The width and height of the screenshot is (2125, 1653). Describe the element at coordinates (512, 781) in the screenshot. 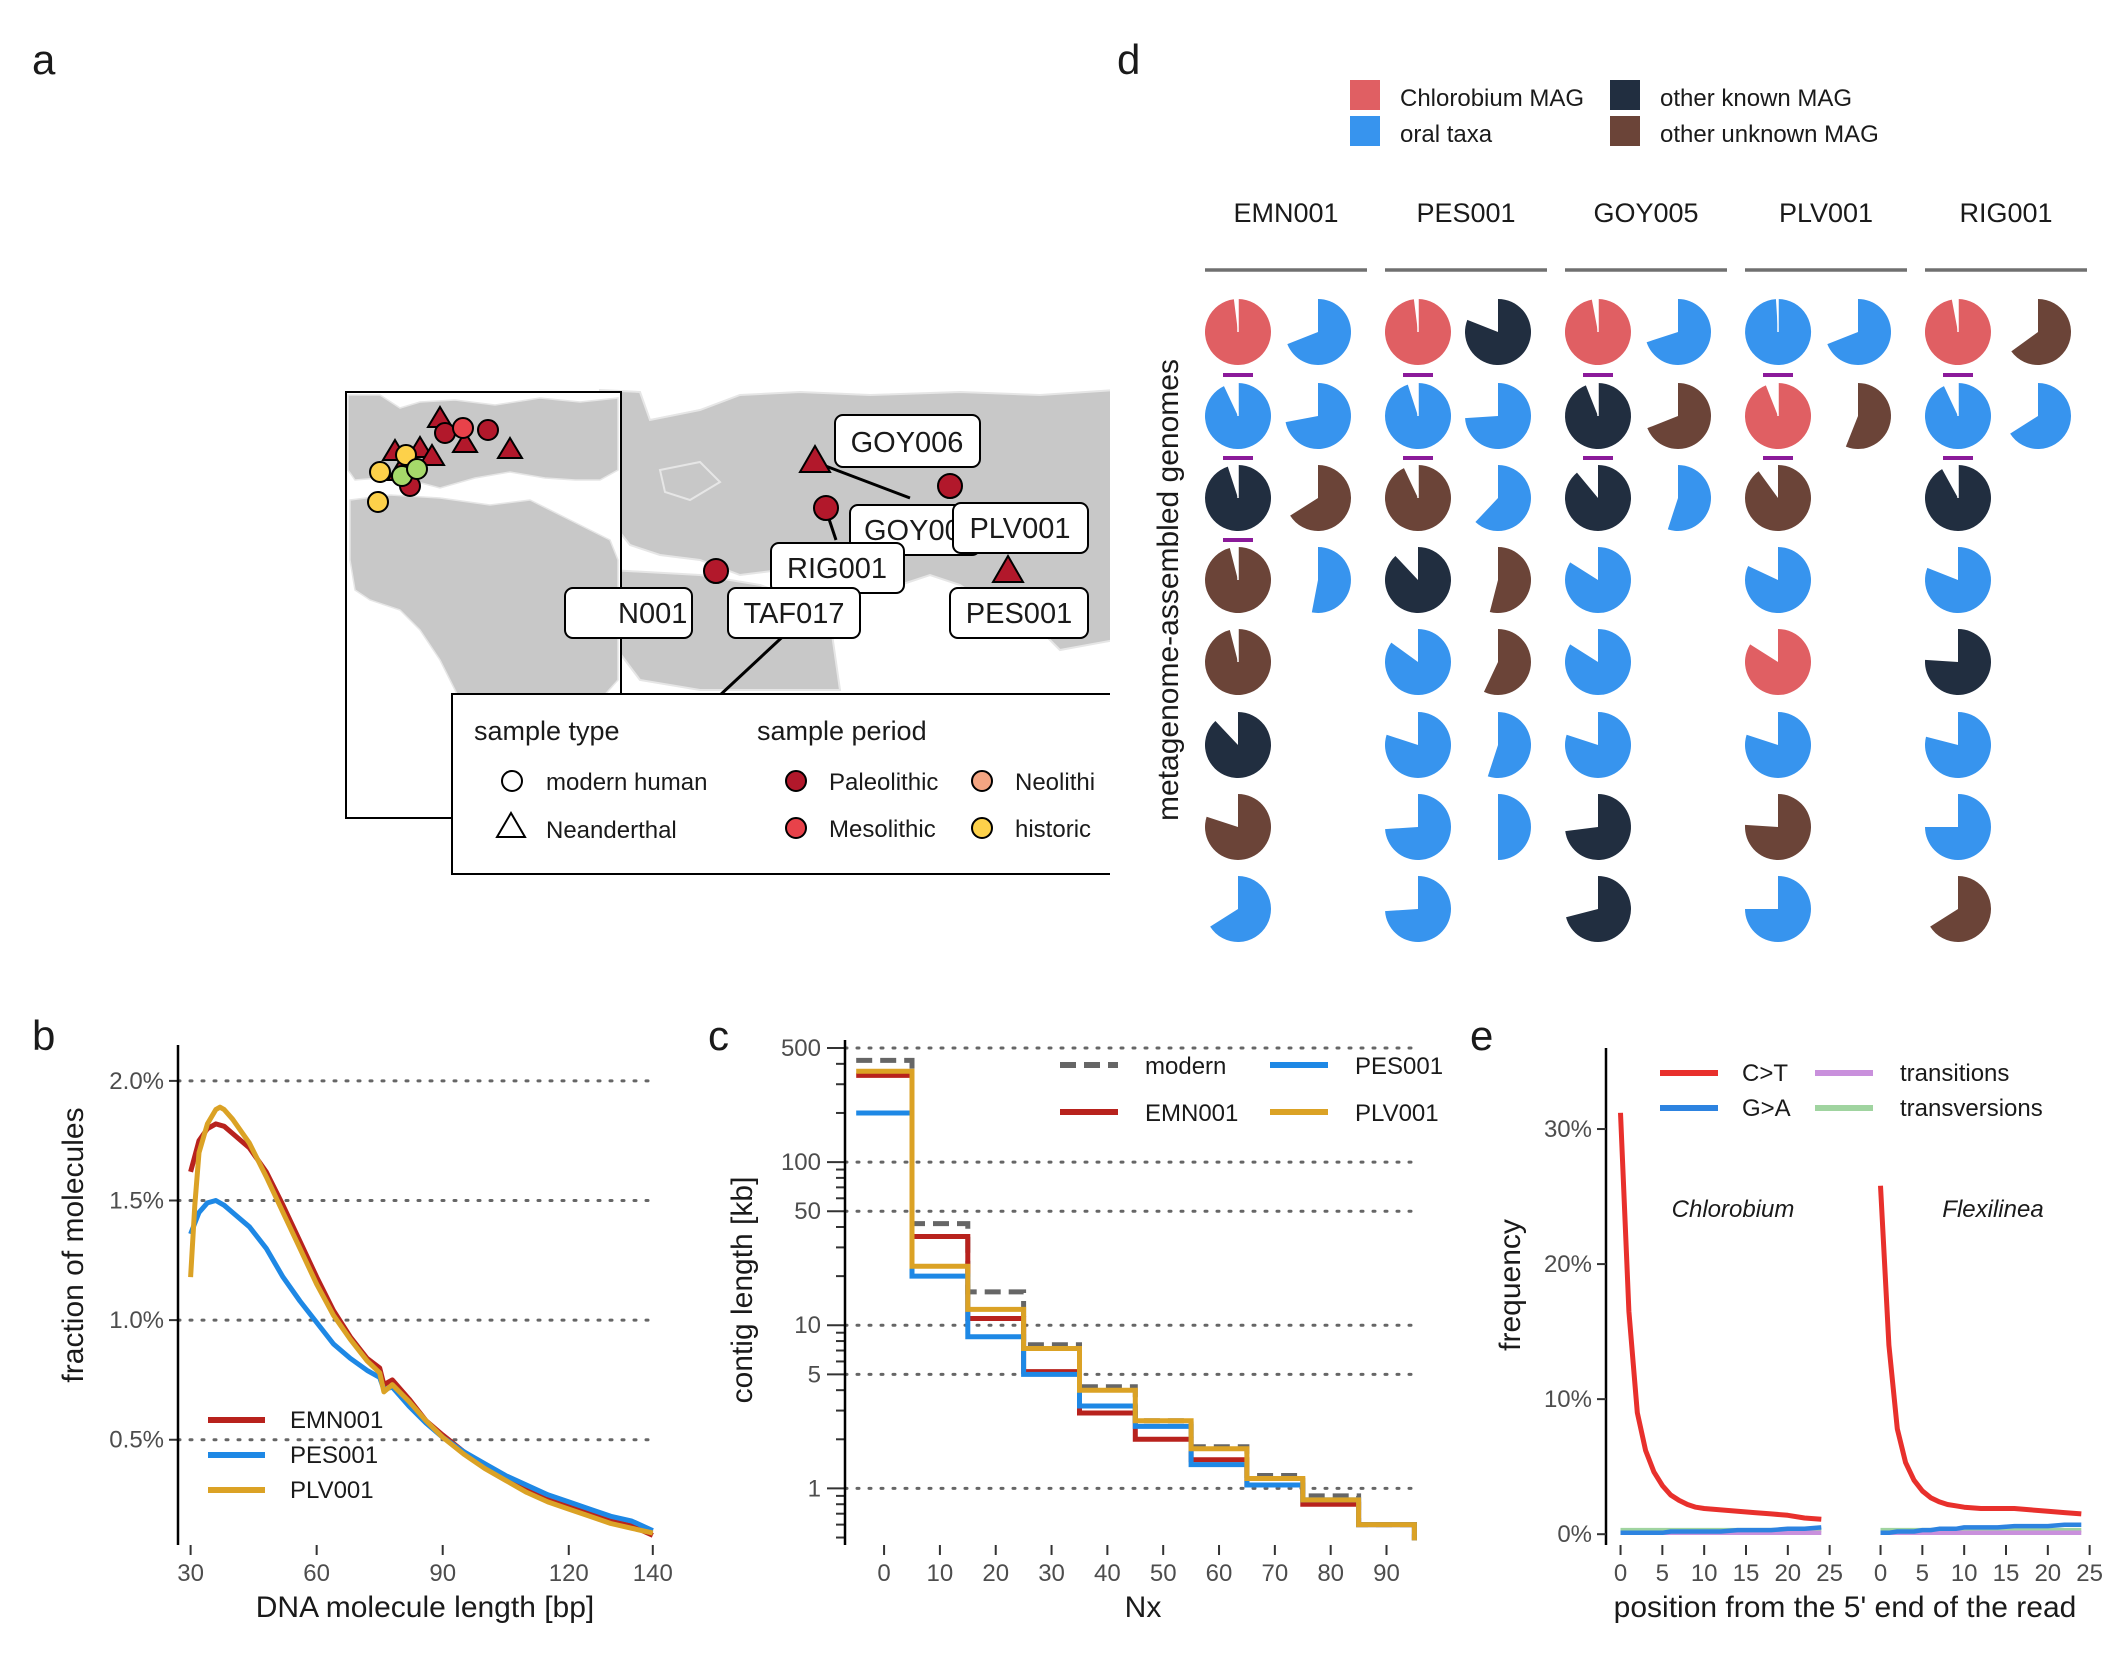

I see `legend-modern-human-symbol` at that location.